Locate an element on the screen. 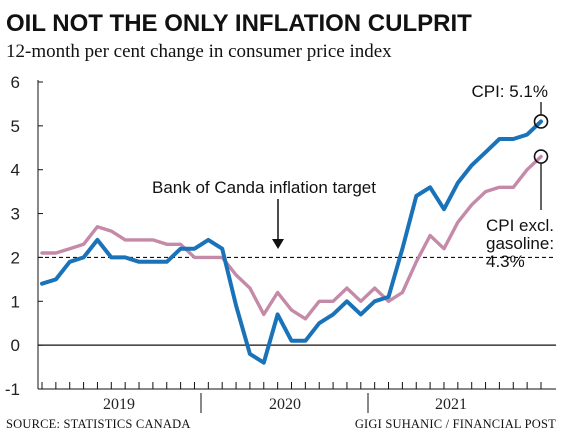 Image resolution: width=564 pixels, height=448 pixels. y-tick-label: 2 is located at coordinates (15, 257).